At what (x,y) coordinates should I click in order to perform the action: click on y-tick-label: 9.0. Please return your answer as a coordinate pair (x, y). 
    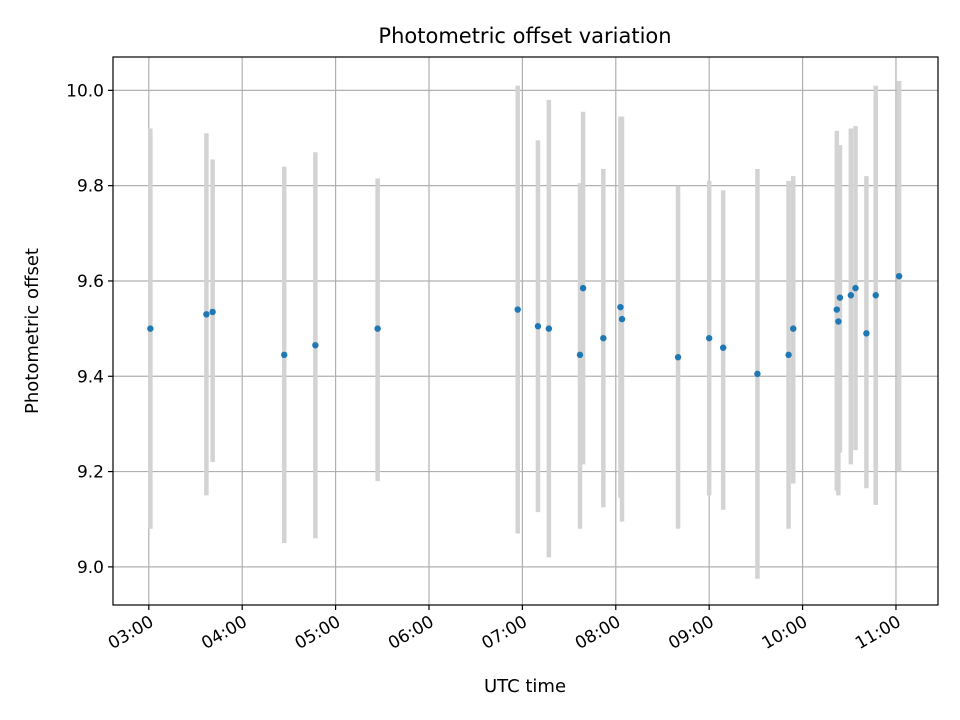
    Looking at the image, I should click on (90, 568).